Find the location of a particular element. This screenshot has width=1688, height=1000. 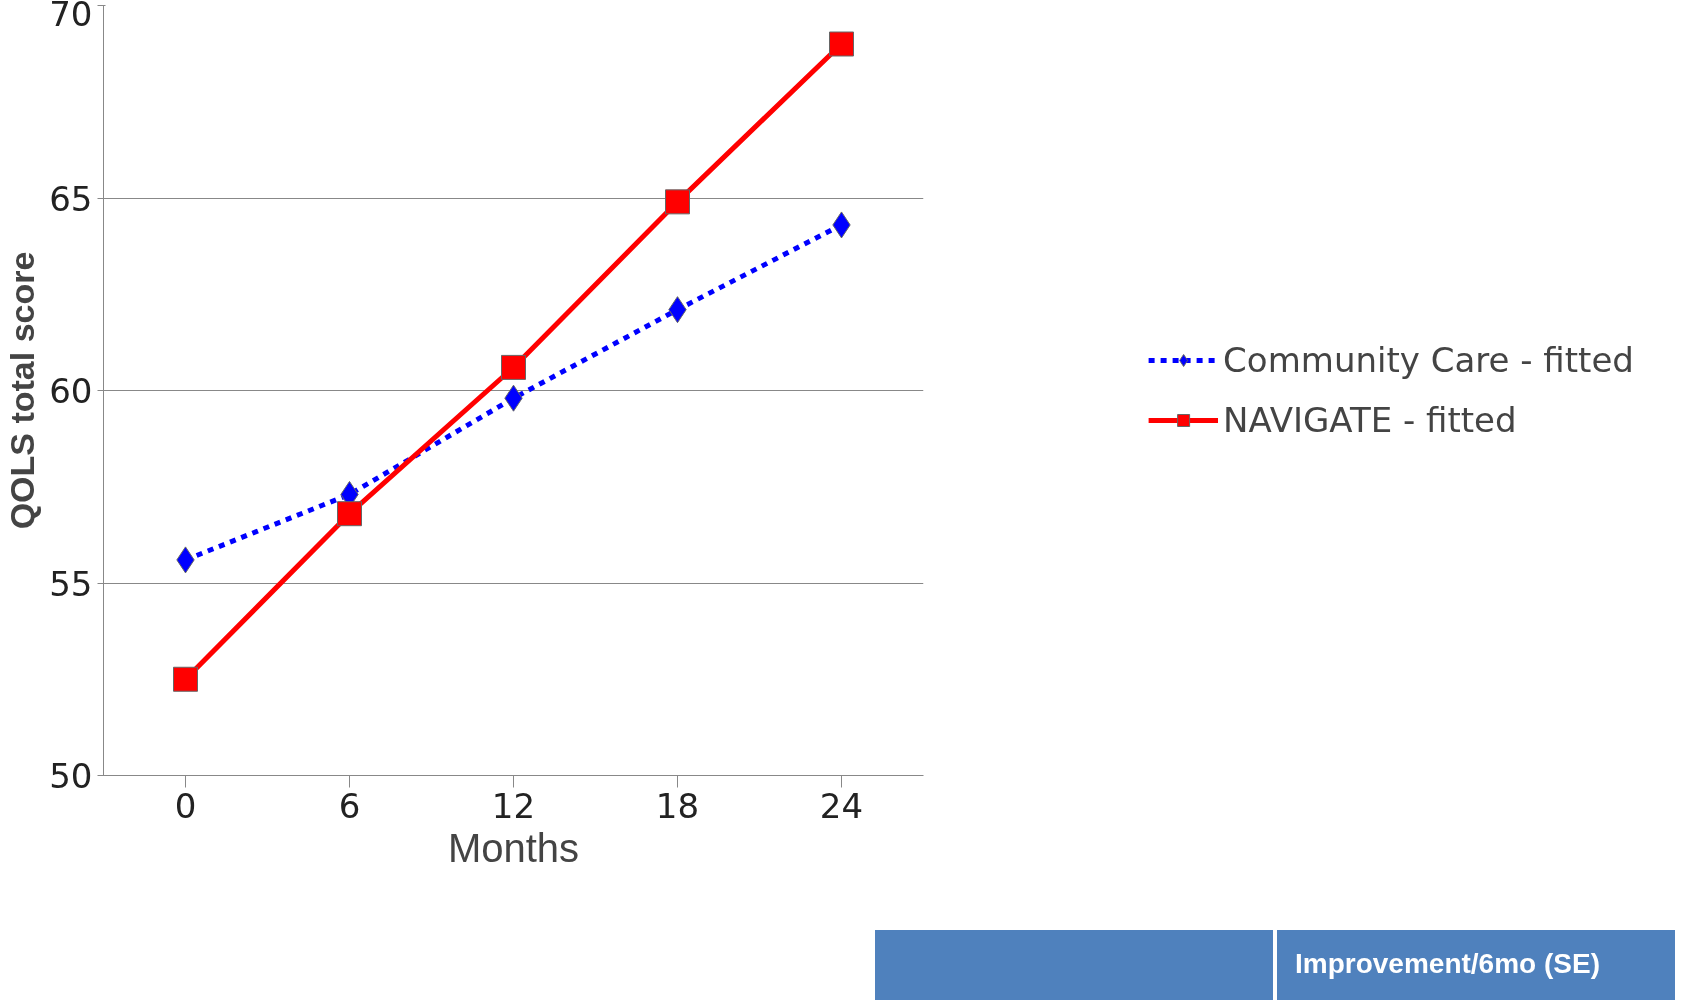

y-tick-label: 70 is located at coordinates (71, 17).